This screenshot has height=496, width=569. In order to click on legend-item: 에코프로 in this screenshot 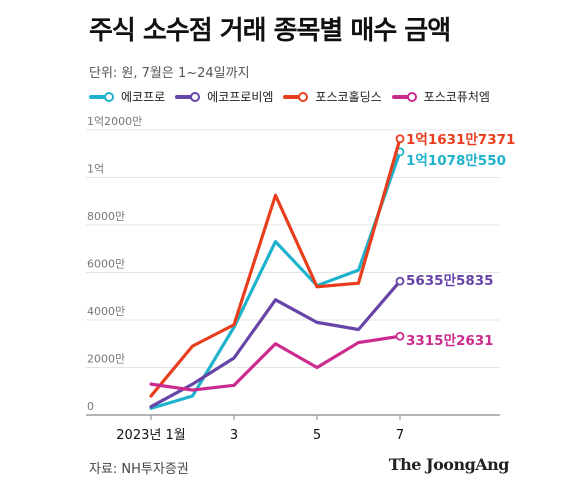, I will do `click(127, 96)`.